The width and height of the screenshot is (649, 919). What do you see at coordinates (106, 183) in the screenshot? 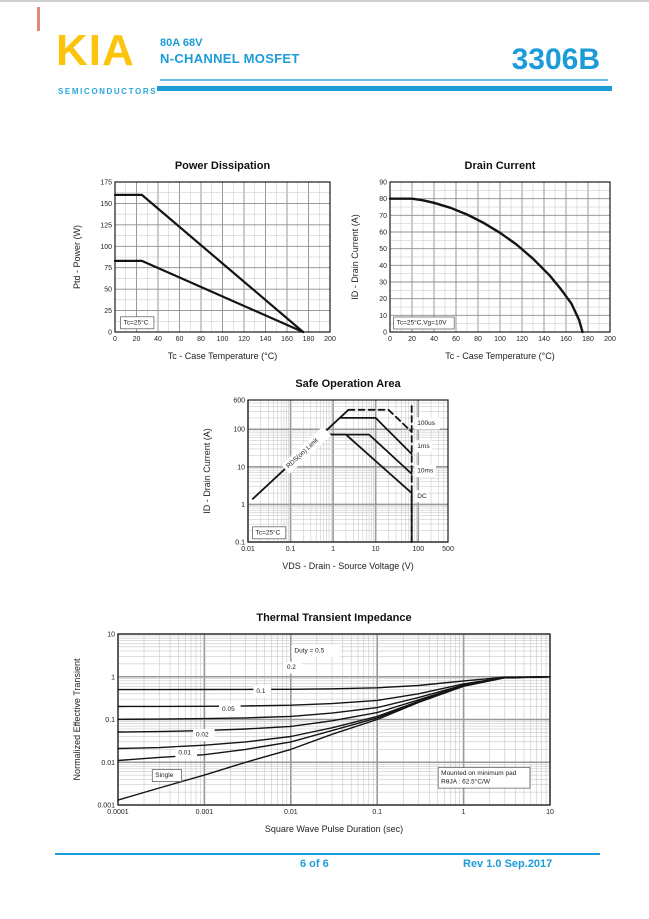
I see `svg-text: 175` at bounding box center [106, 183].